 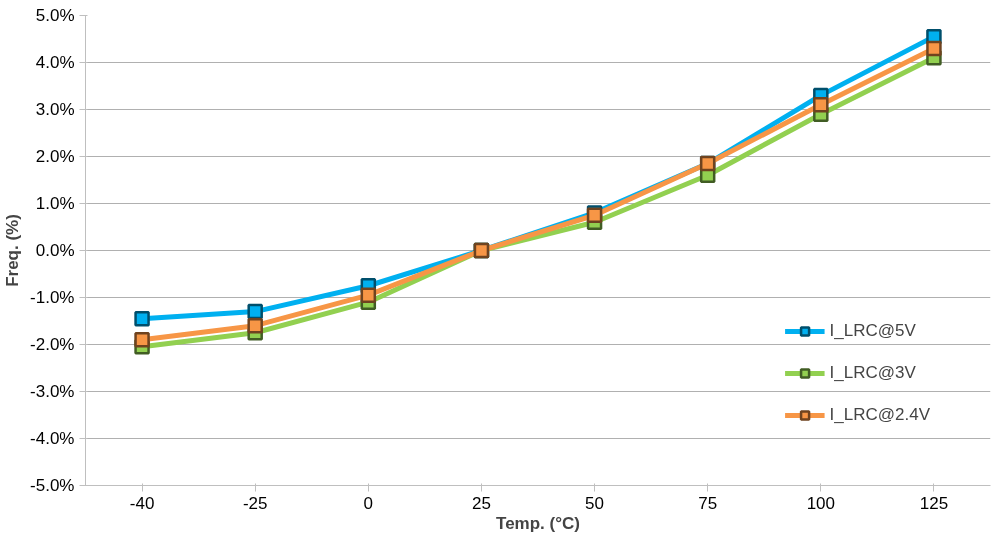 What do you see at coordinates (55, 15) in the screenshot?
I see `y-tick-label: 5.0%` at bounding box center [55, 15].